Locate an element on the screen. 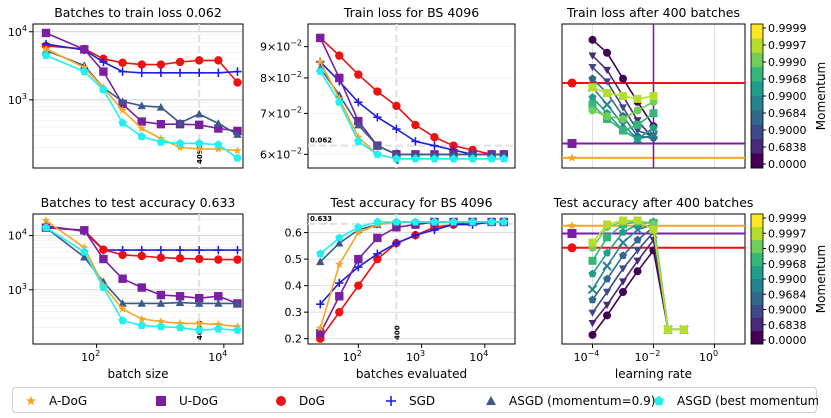 Image resolution: width=831 pixels, height=418 pixels. x-tick-label: 10³ is located at coordinates (415, 356).